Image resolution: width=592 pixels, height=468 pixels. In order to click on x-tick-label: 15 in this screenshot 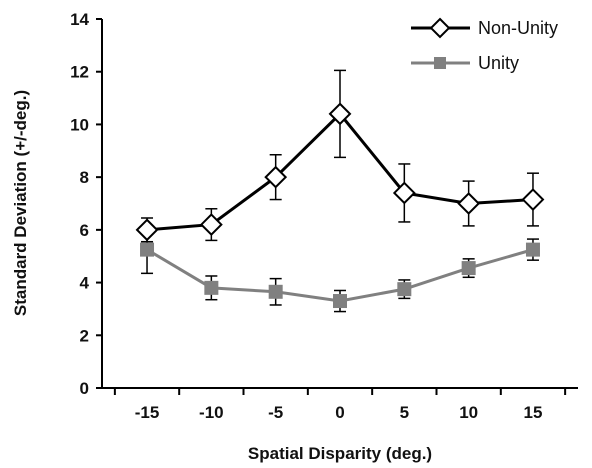, I will do `click(533, 412)`.